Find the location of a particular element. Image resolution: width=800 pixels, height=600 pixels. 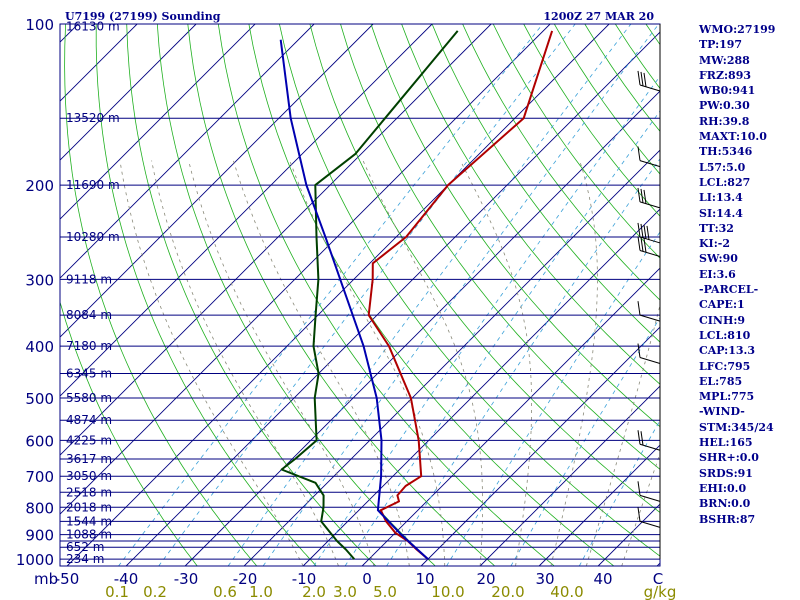

stat-line: HEL:165 is located at coordinates (726, 443).